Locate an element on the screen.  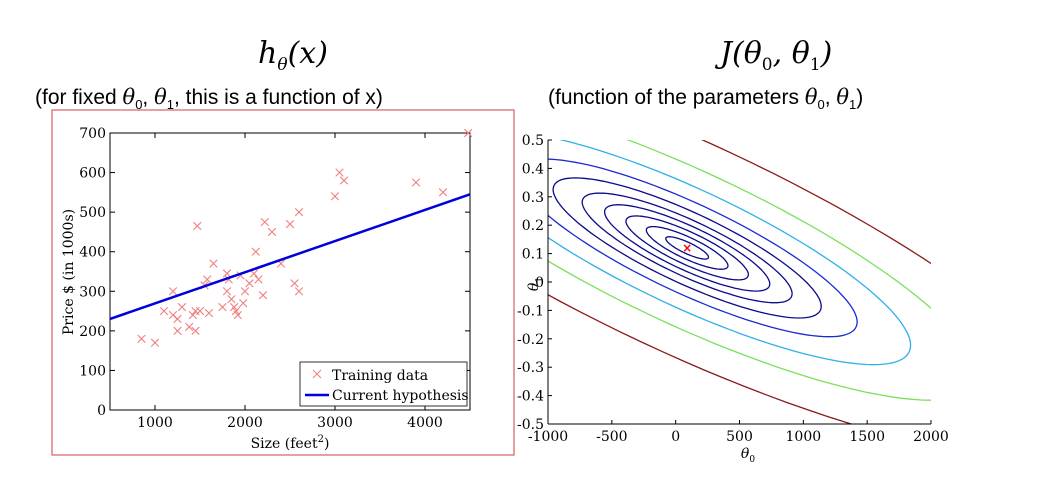
minimum-marker: × is located at coordinates (687, 248).